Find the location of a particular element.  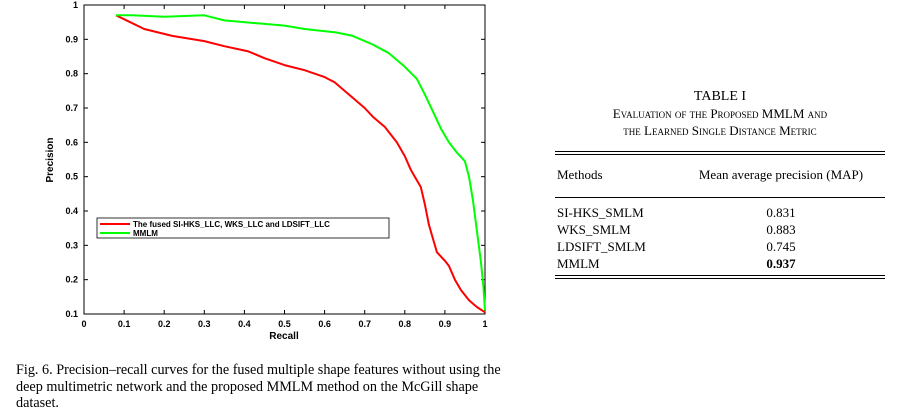

table-header-row: Methods Mean average precision (MAP) is located at coordinates (720, 176).